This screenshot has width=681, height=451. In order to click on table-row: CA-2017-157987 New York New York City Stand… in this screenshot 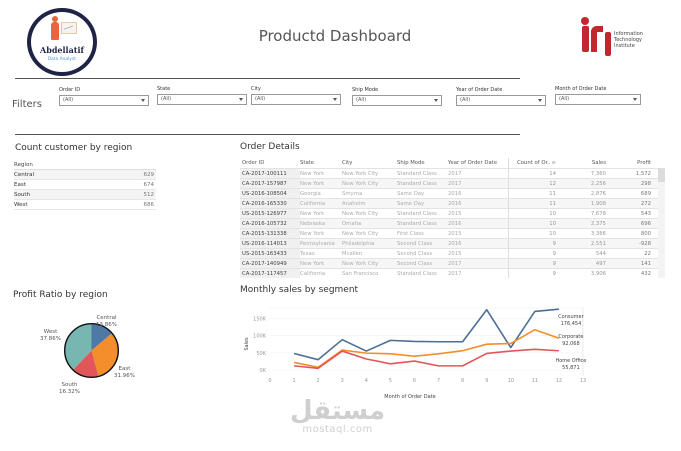, I will do `click(449, 183)`.